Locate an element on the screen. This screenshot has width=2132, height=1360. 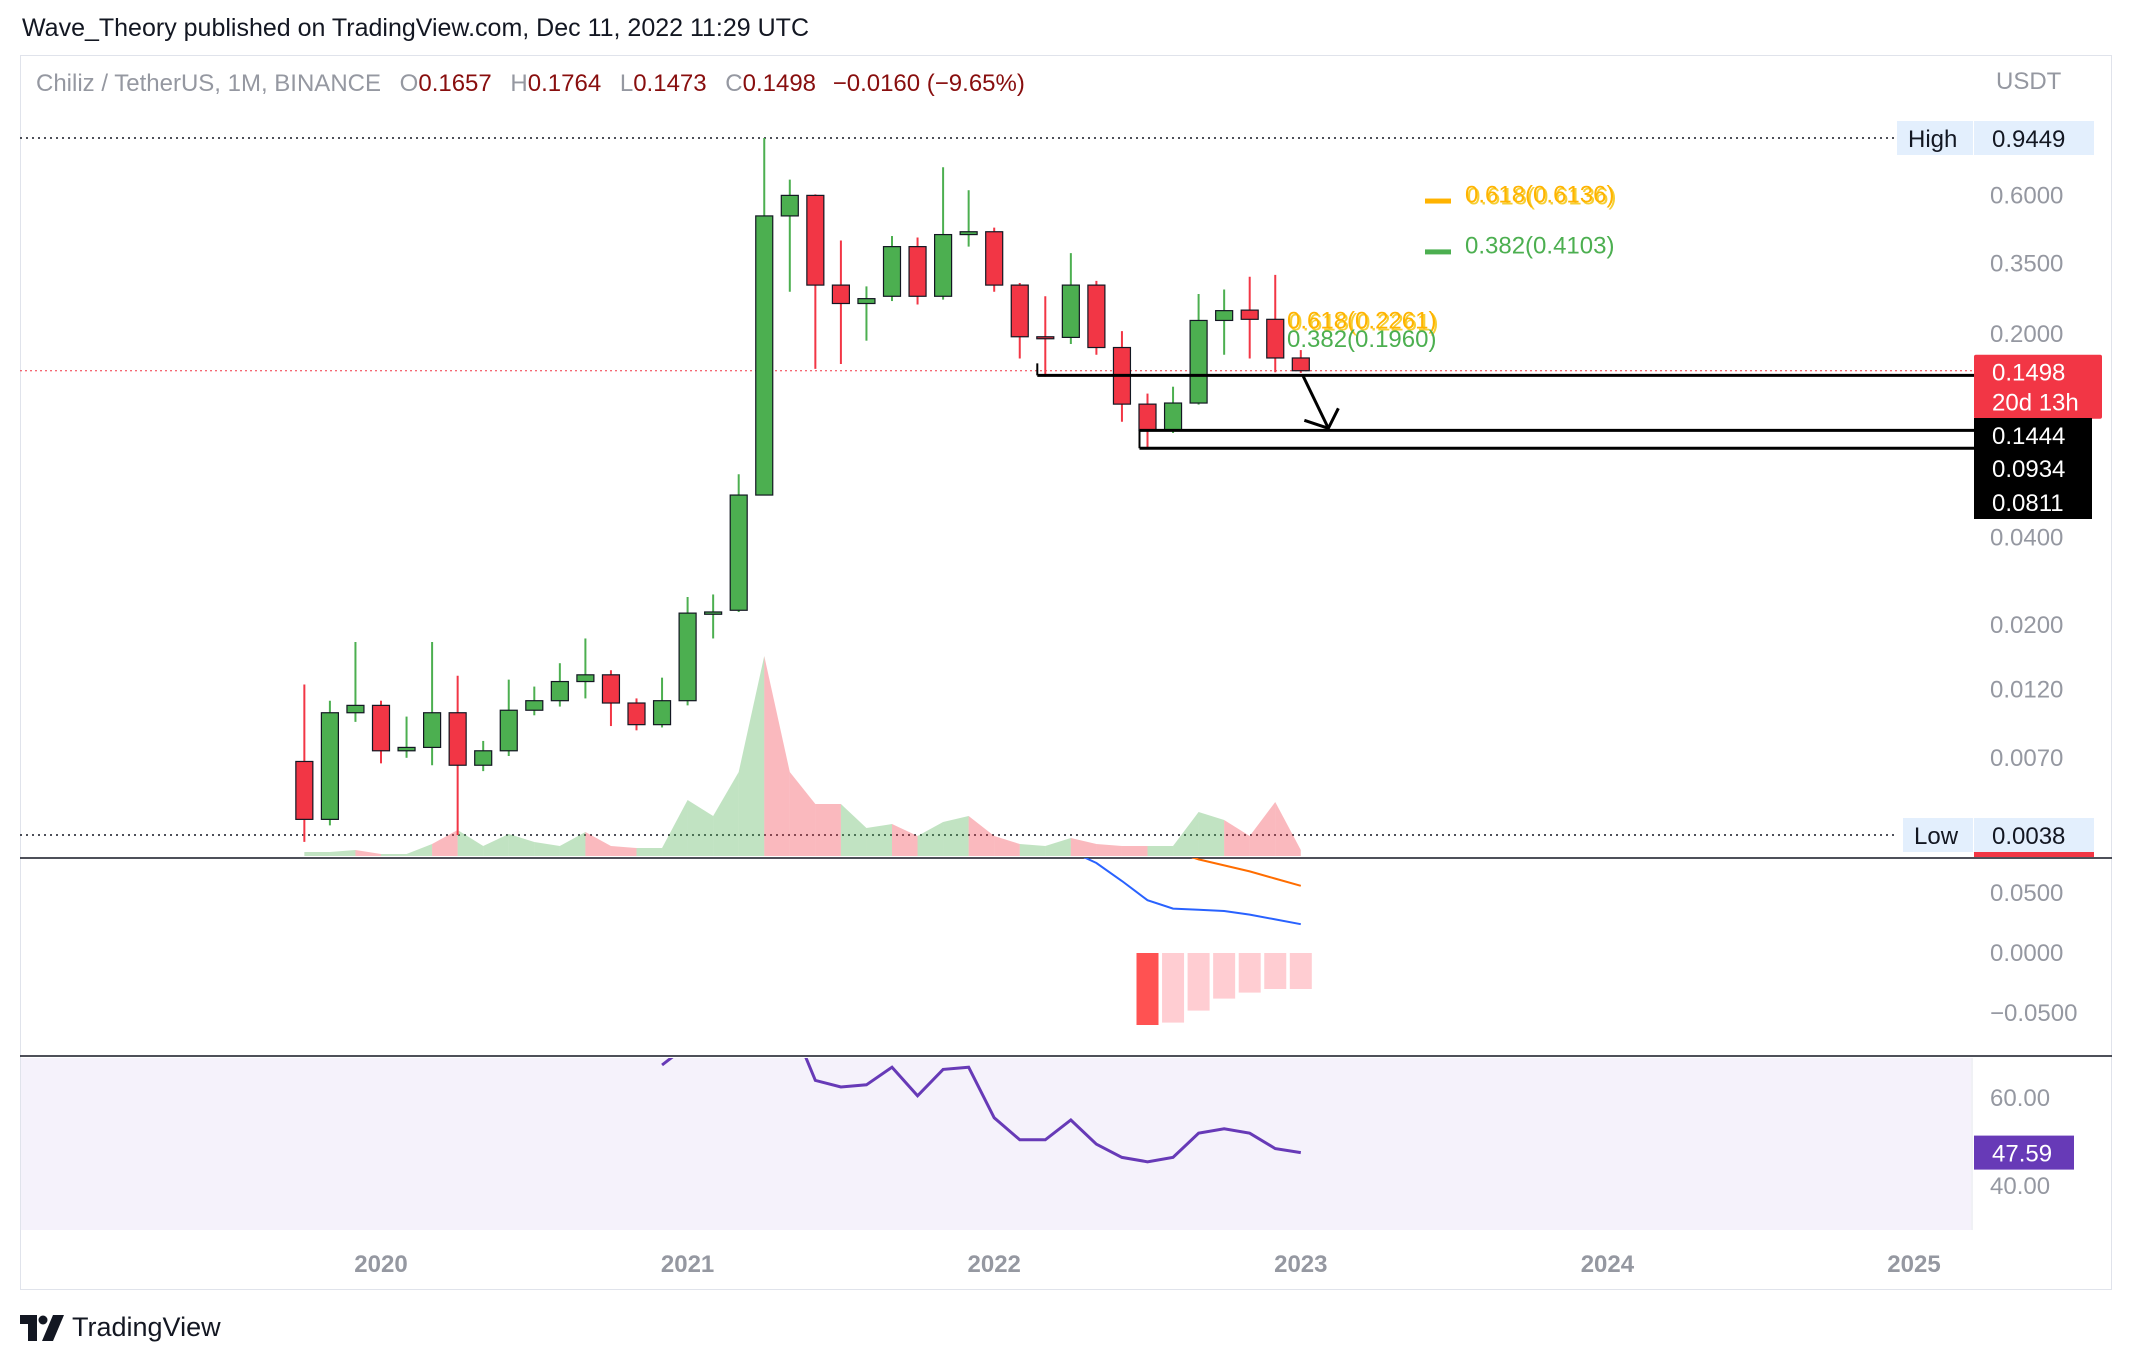
axis-unit: USDT is located at coordinates (2029, 81).